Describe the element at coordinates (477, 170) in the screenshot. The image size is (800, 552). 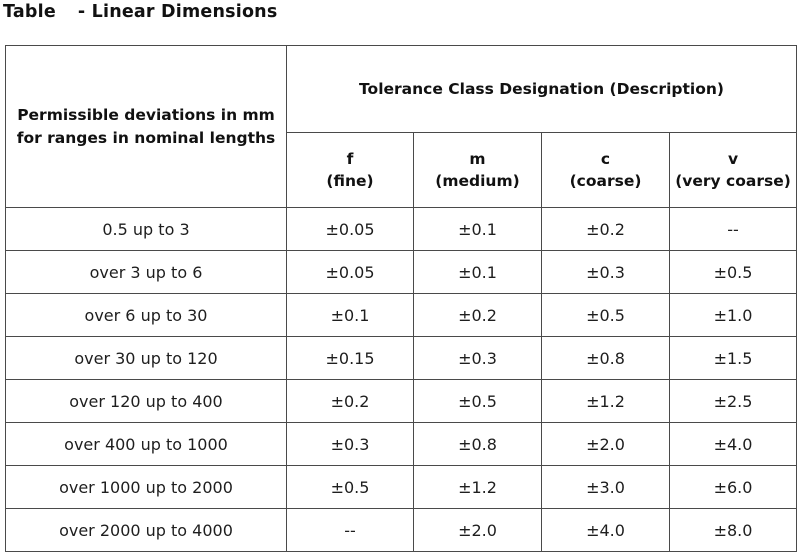
I see `class-header-m: m (medium)` at that location.